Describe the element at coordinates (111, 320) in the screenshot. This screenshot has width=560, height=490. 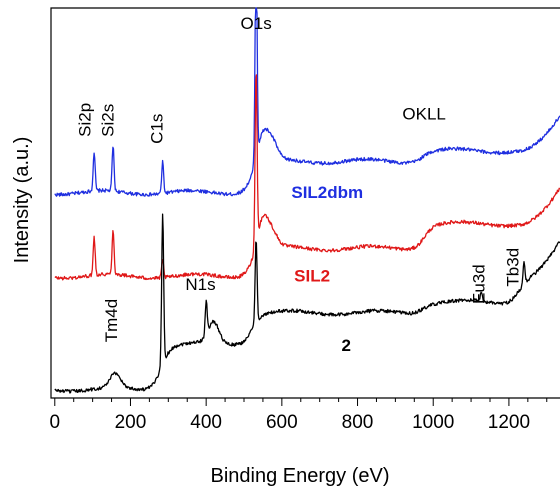
I see `peak-label-tm4d: Tm4d` at that location.